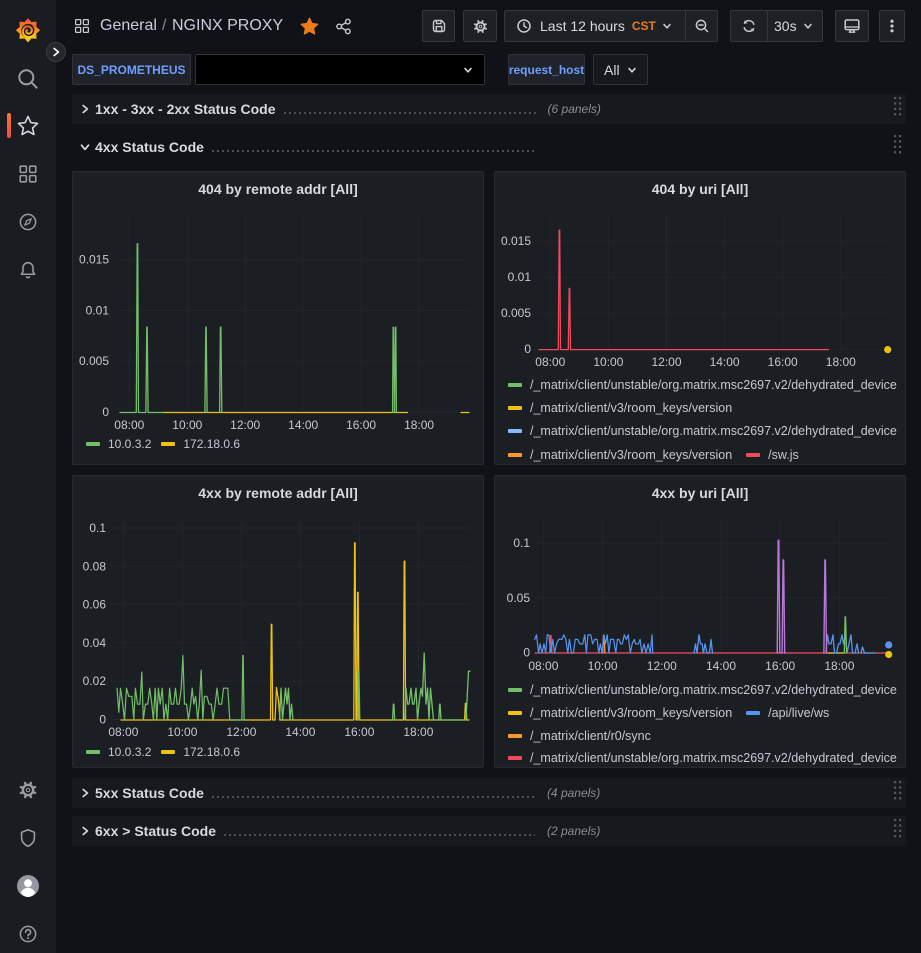 The width and height of the screenshot is (921, 953). I want to click on svg-text: 0.04, so click(95, 643).